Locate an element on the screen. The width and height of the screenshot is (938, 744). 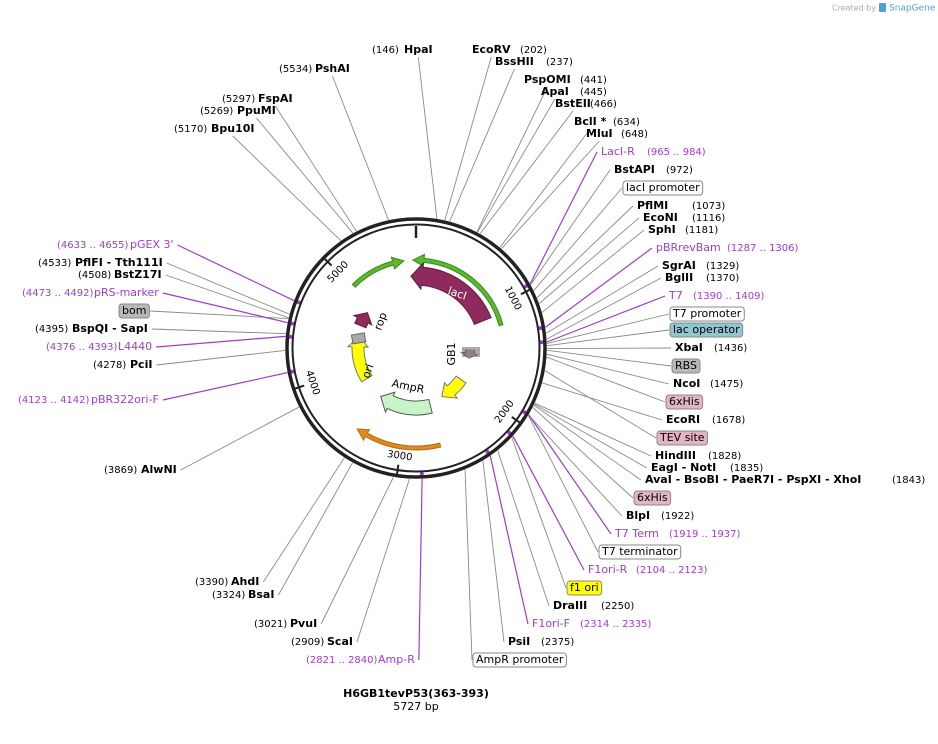
site-name: pGEX 3' is located at coordinates (152, 244).